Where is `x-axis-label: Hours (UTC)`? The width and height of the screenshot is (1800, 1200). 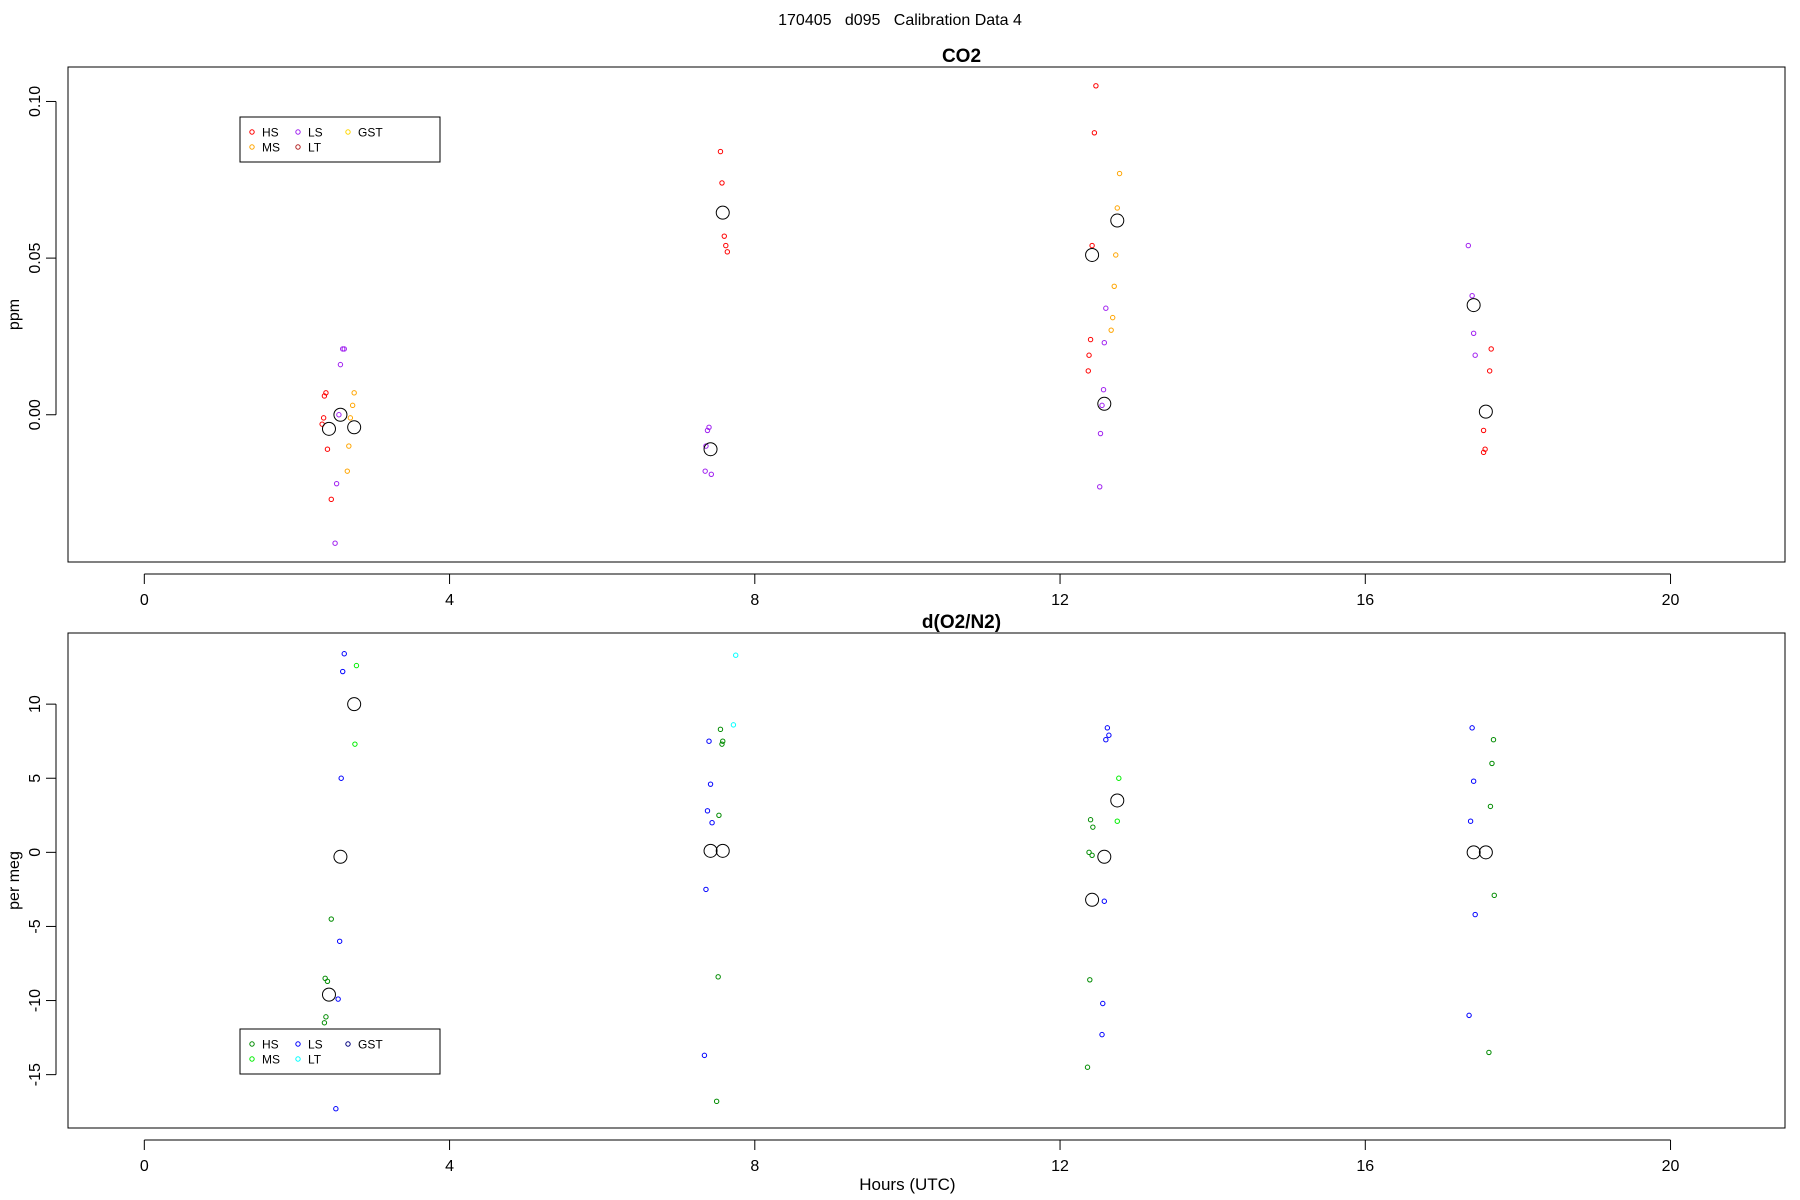 x-axis-label: Hours (UTC) is located at coordinates (907, 1184).